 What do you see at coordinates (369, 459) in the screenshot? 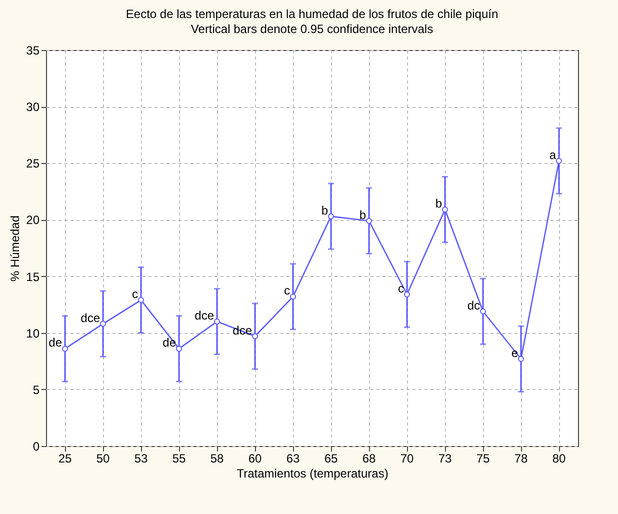
I see `x-tick-label: 68` at bounding box center [369, 459].